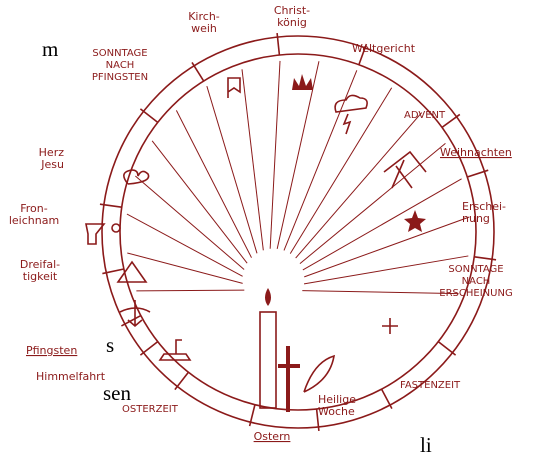  What do you see at coordinates (426, 442) in the screenshot?
I see `text-fragment: li` at bounding box center [426, 442].